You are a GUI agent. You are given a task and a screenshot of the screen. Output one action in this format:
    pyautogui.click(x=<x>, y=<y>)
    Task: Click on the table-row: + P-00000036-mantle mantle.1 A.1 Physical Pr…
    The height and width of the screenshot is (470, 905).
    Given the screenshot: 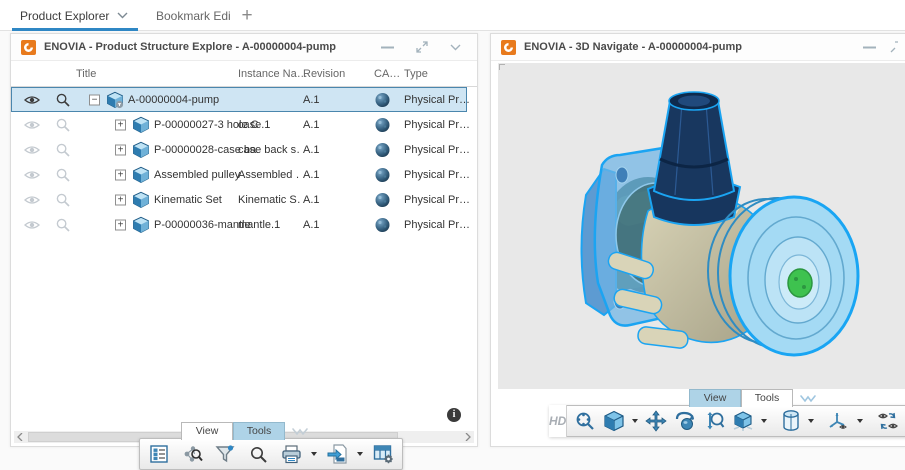 What is the action you would take?
    pyautogui.click(x=240, y=224)
    